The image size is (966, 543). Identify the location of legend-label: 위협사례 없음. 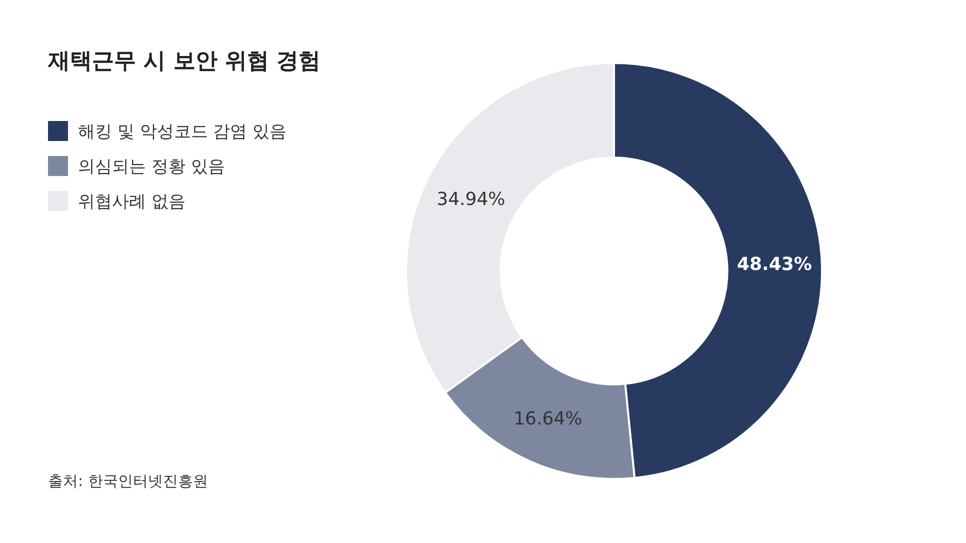
(132, 202).